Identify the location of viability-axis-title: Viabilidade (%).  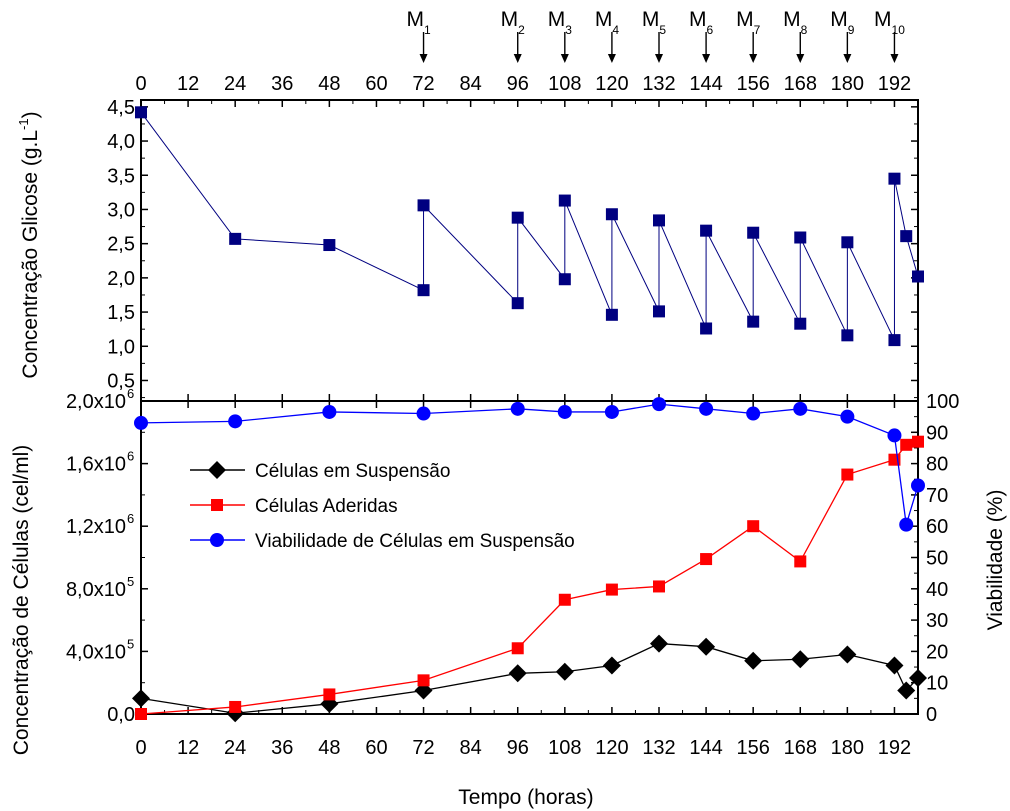
(995, 560).